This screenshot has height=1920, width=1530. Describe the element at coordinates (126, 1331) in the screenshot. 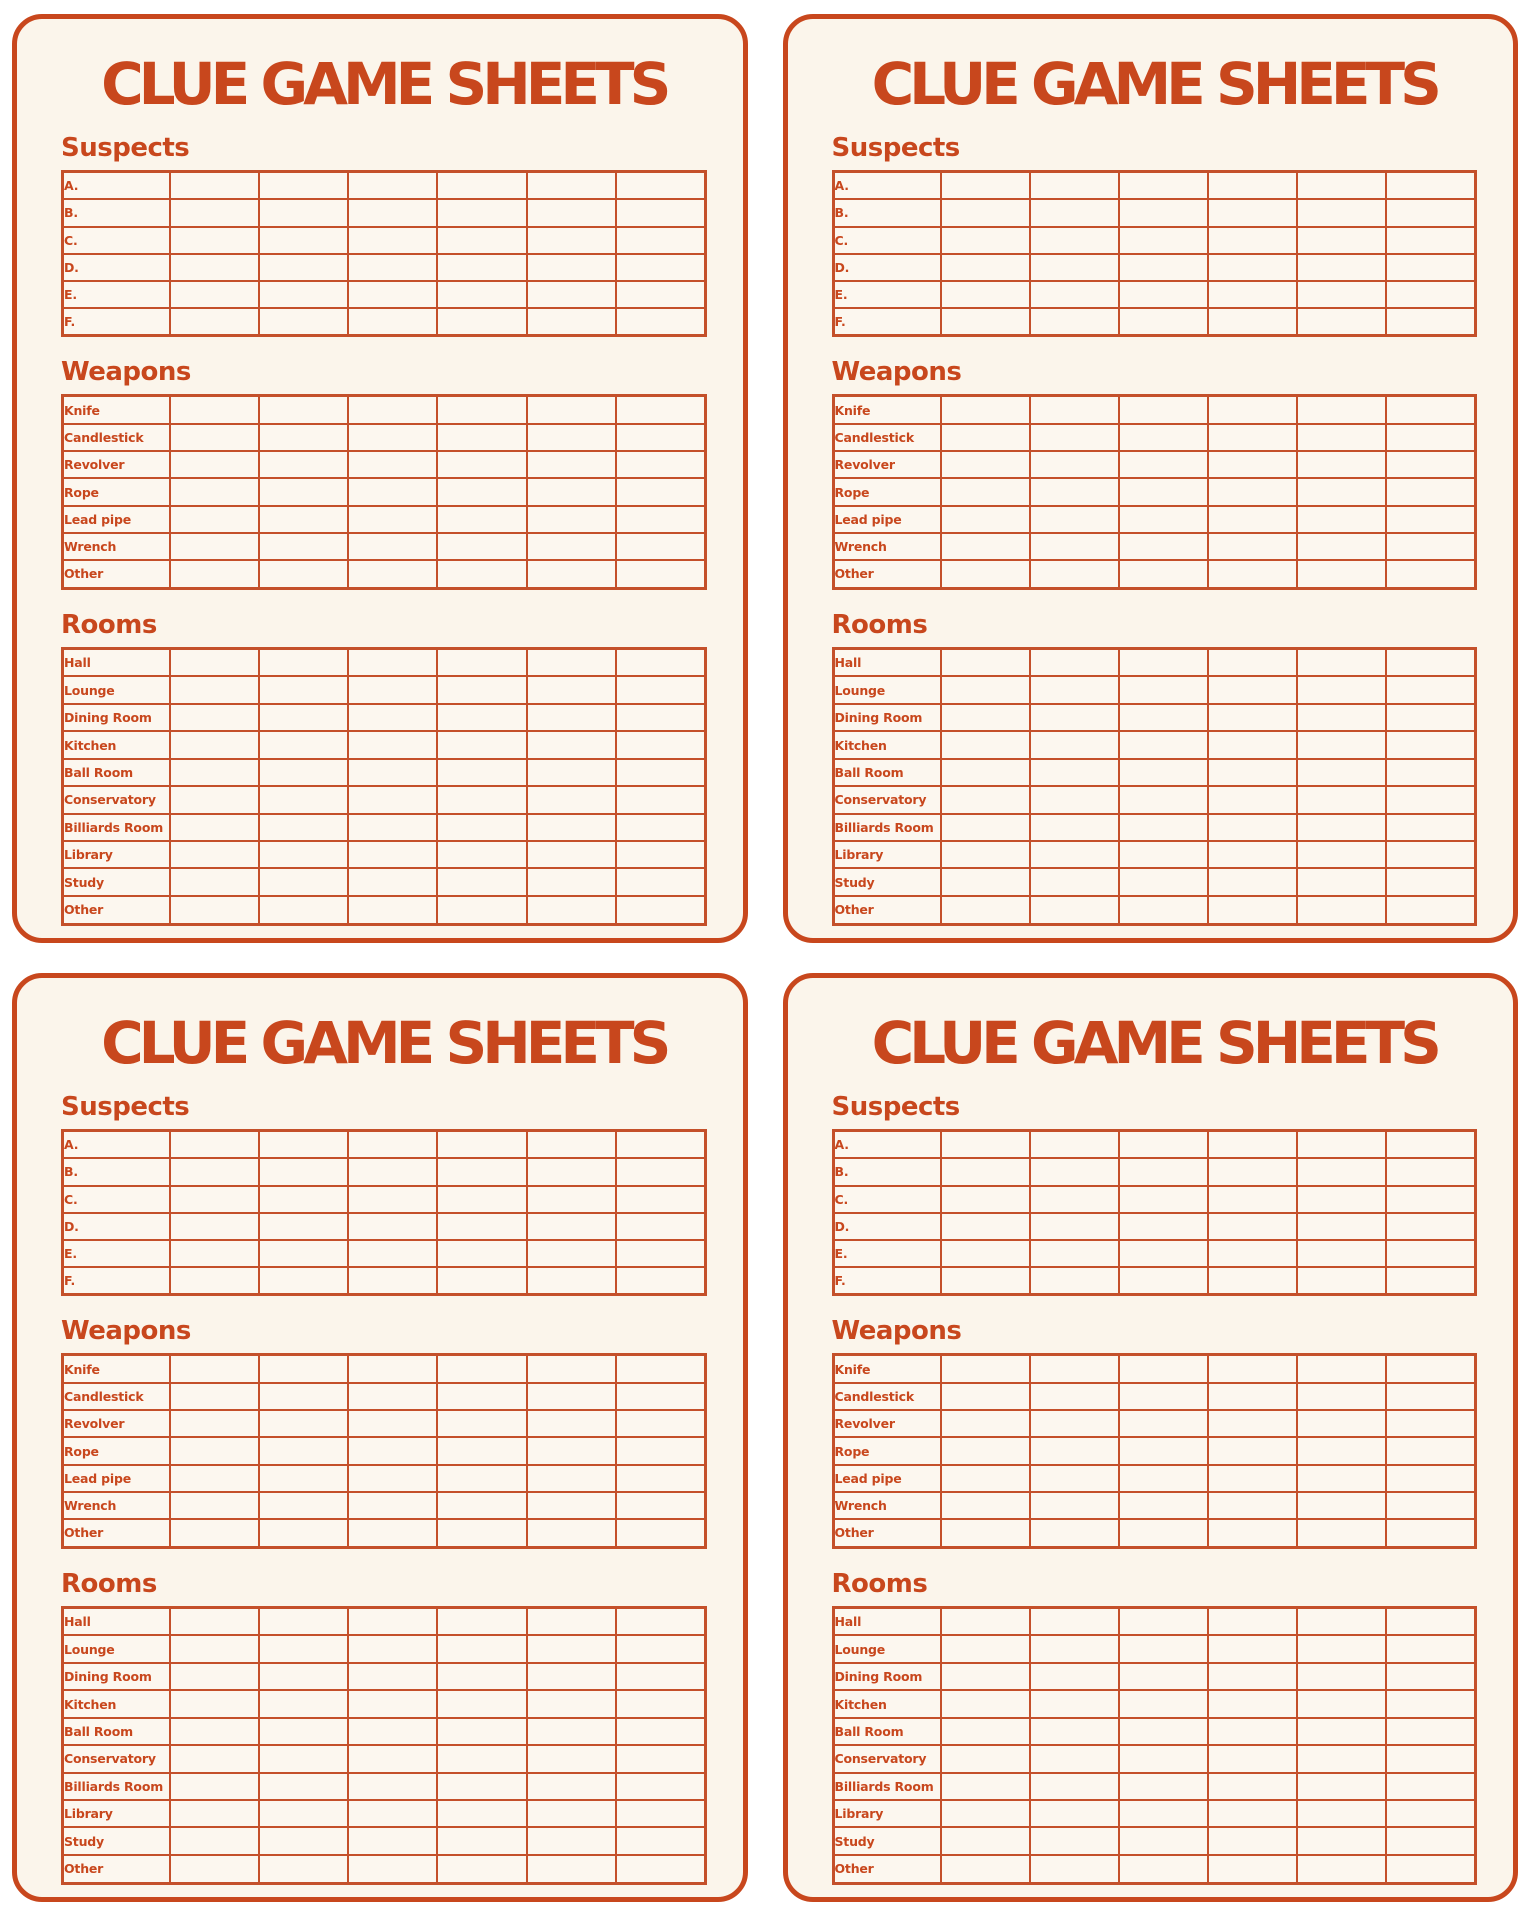

I see `section-heading-weapons: Weapons` at that location.